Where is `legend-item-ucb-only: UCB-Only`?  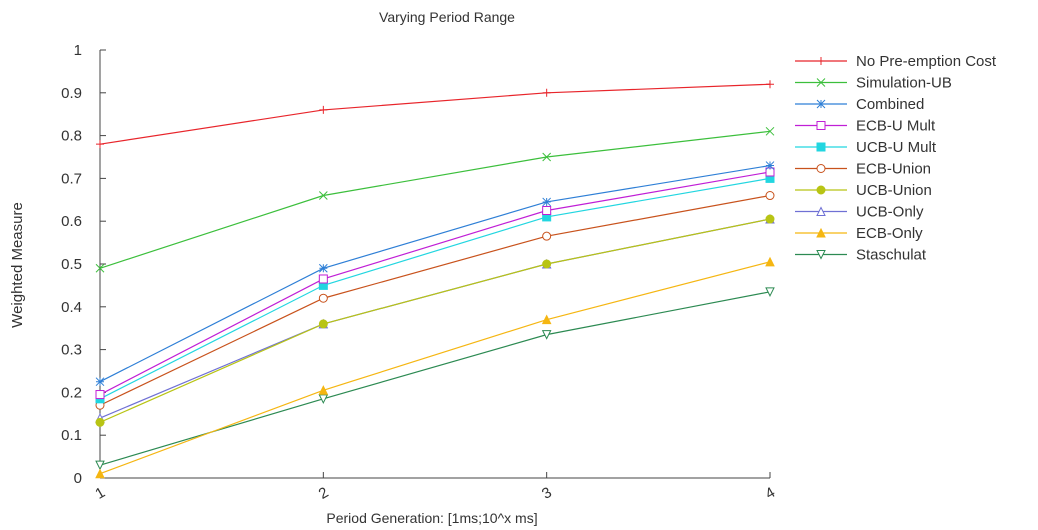 legend-item-ucb-only: UCB-Only is located at coordinates (859, 212).